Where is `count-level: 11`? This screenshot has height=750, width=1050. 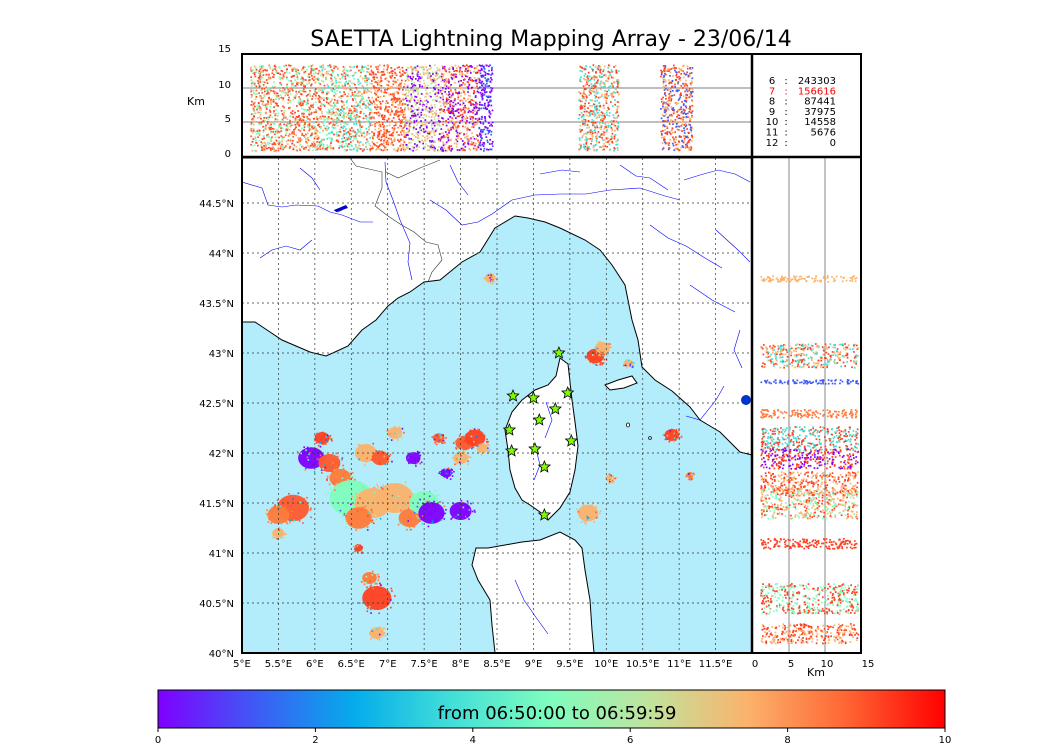
count-level: 11 is located at coordinates (772, 133).